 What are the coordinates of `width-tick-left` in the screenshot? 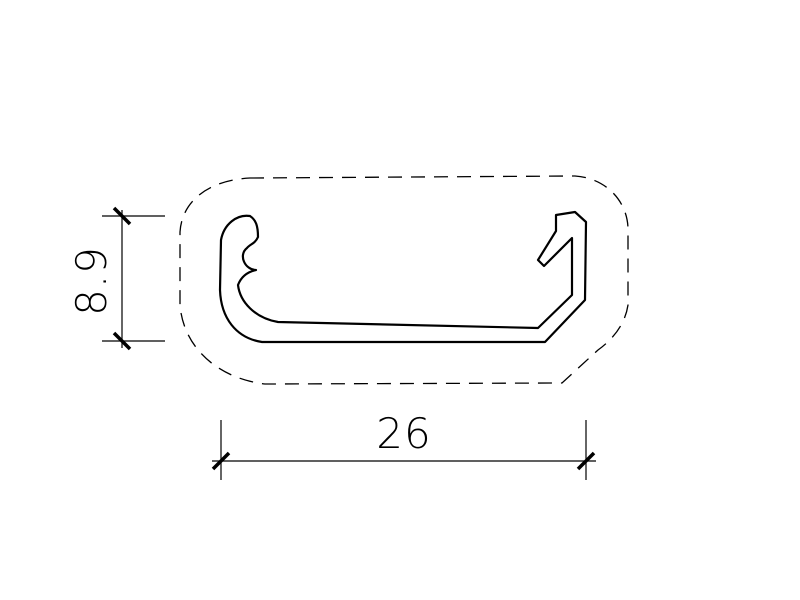 It's located at (221, 461).